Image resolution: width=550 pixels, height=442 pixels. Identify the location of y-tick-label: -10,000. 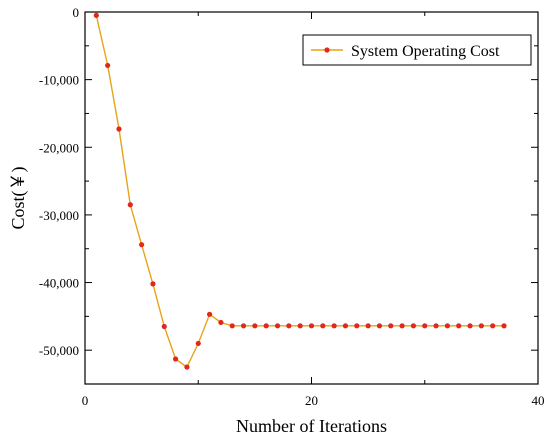
(59, 80).